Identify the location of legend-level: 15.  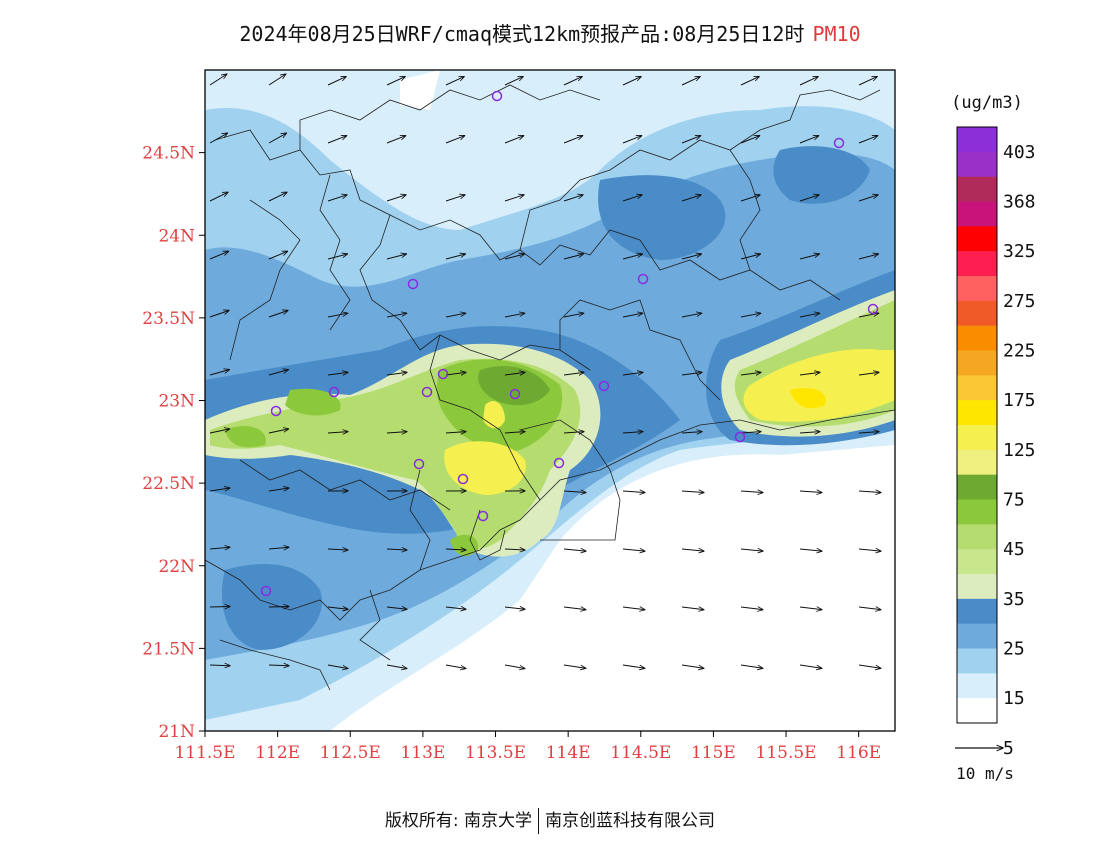
(1014, 698).